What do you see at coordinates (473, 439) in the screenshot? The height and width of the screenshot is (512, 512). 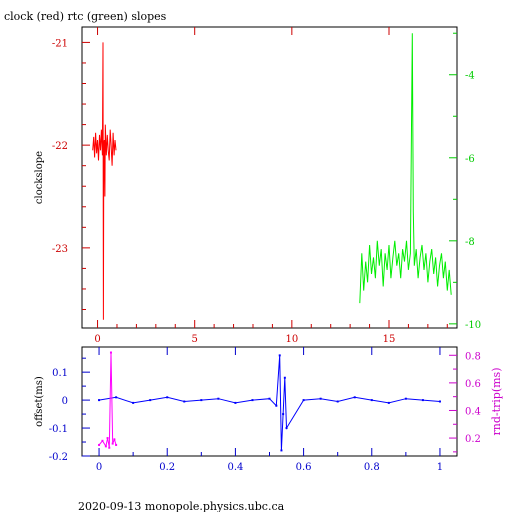 I see `right-tick-label: 0.2` at bounding box center [473, 439].